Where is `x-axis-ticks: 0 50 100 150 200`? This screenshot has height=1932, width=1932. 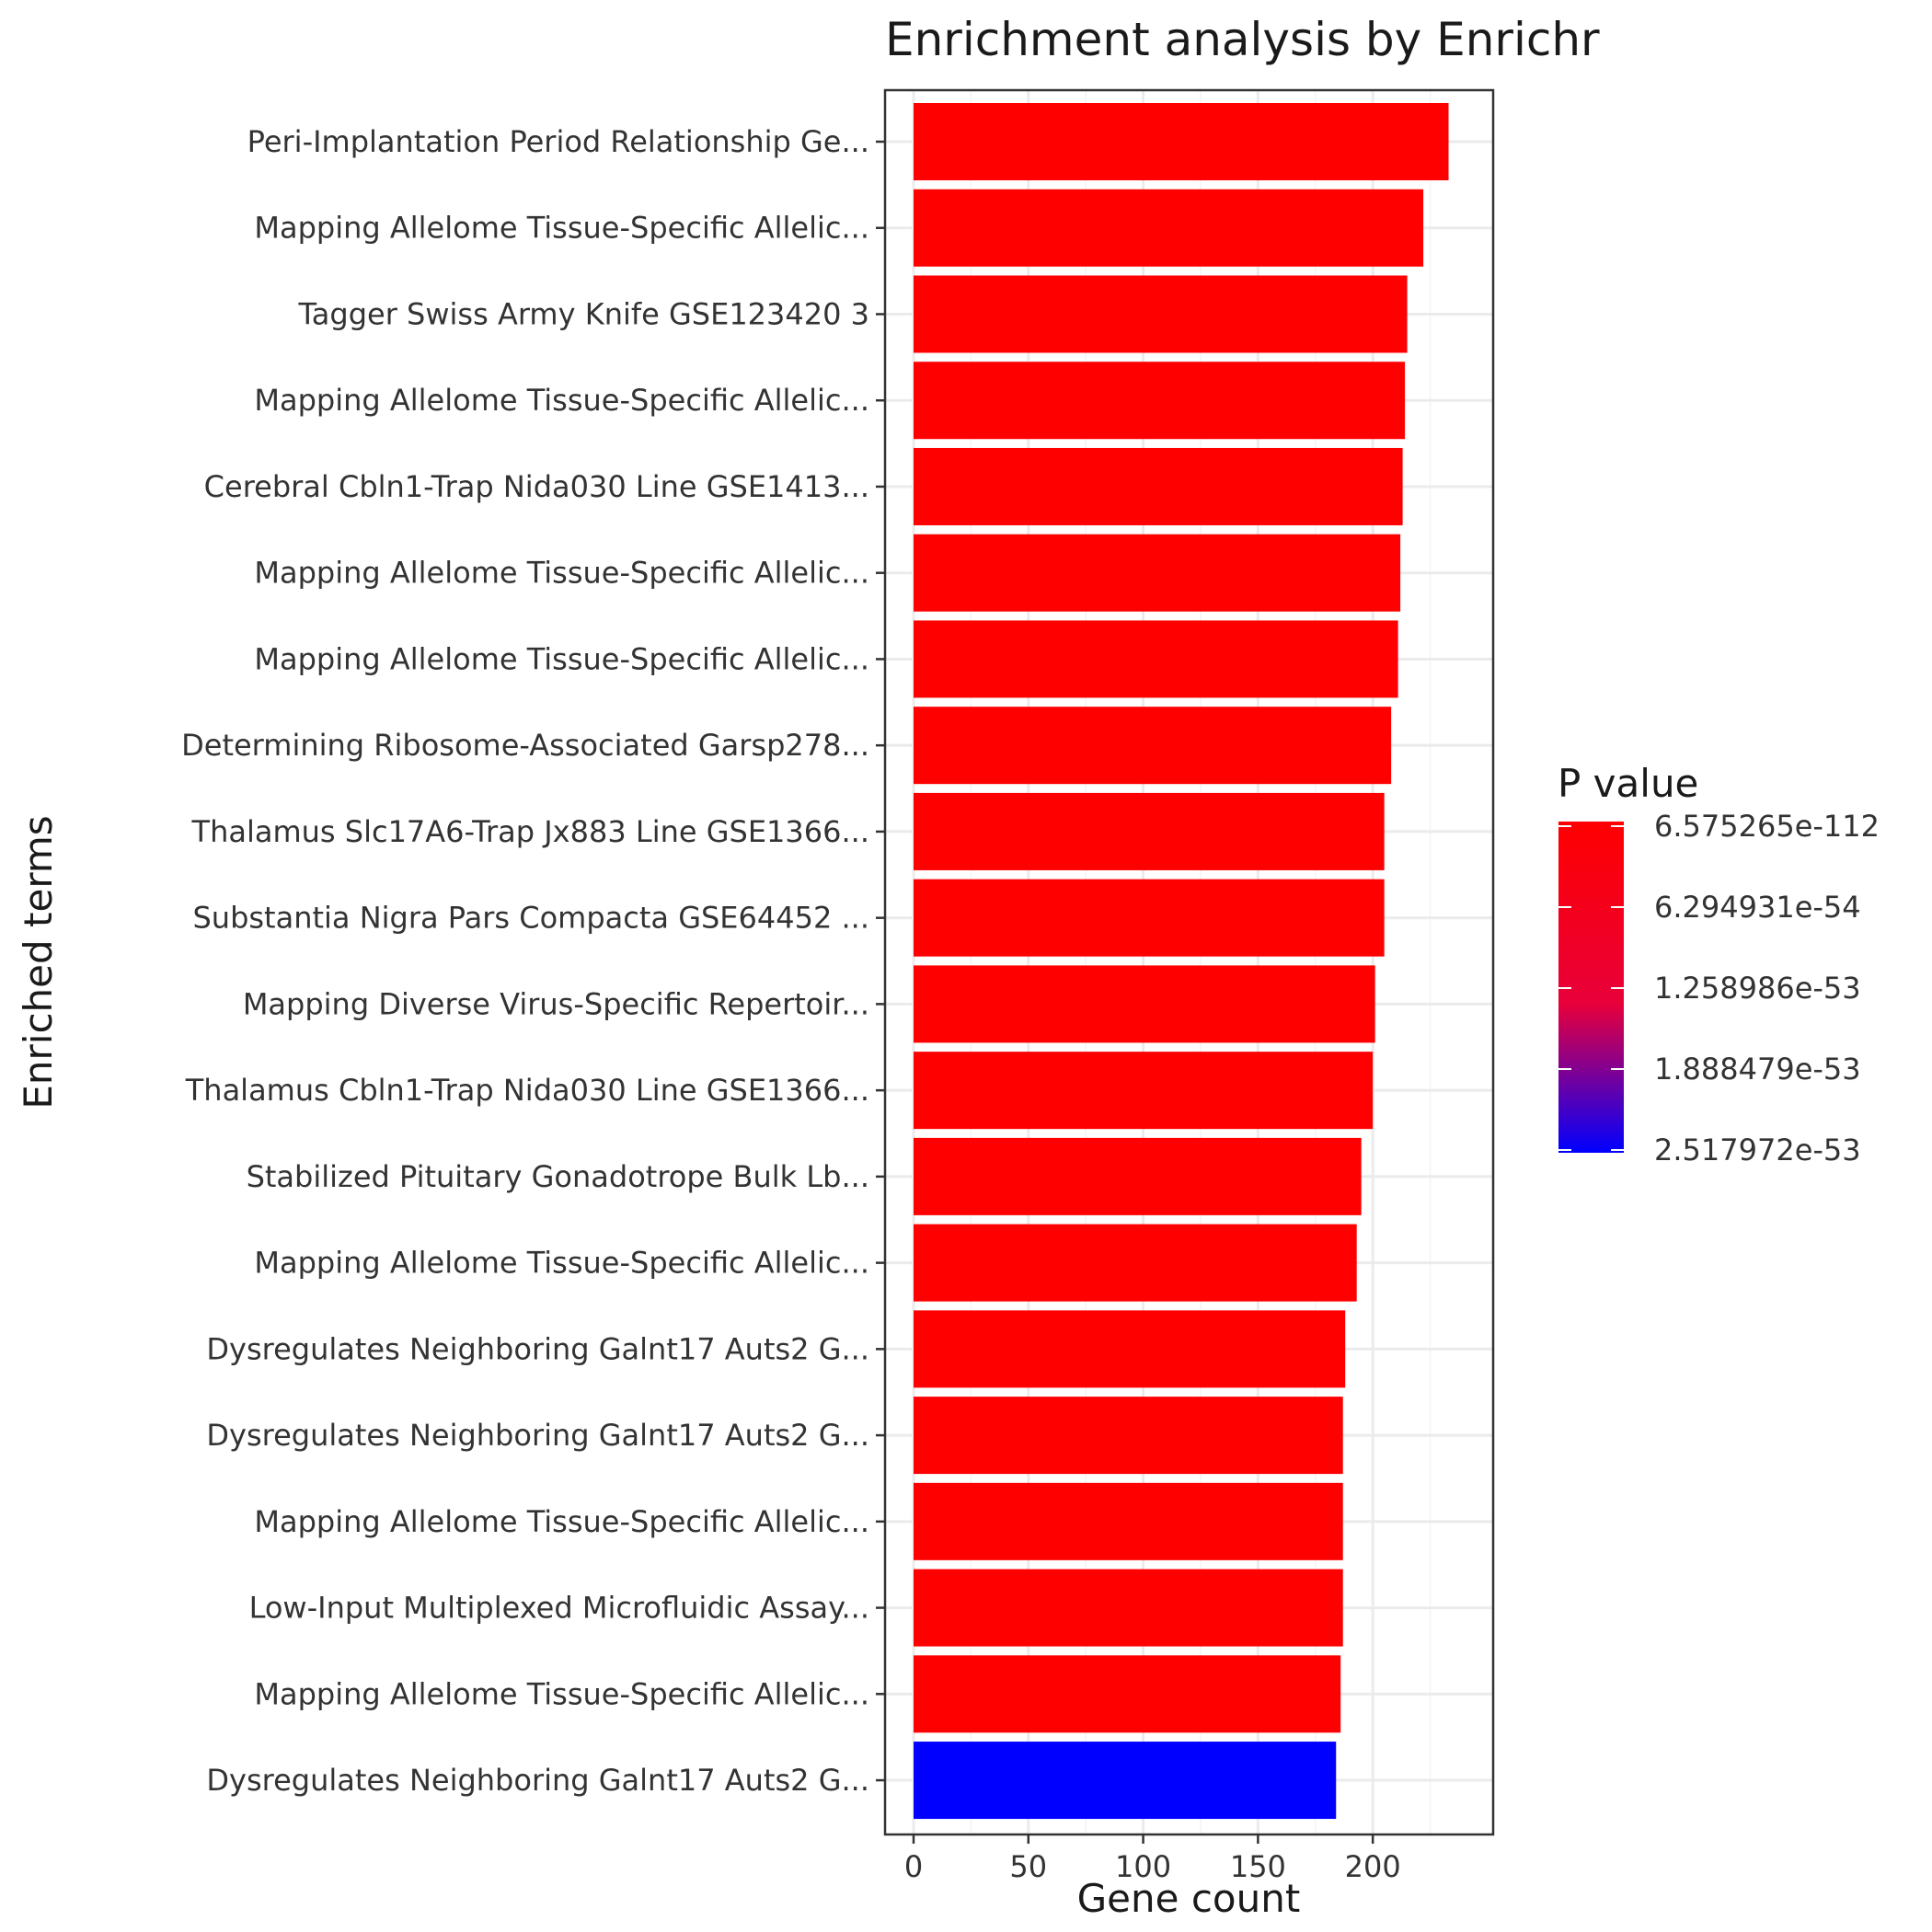 x-axis-ticks: 0 50 100 150 200 is located at coordinates (1152, 1859).